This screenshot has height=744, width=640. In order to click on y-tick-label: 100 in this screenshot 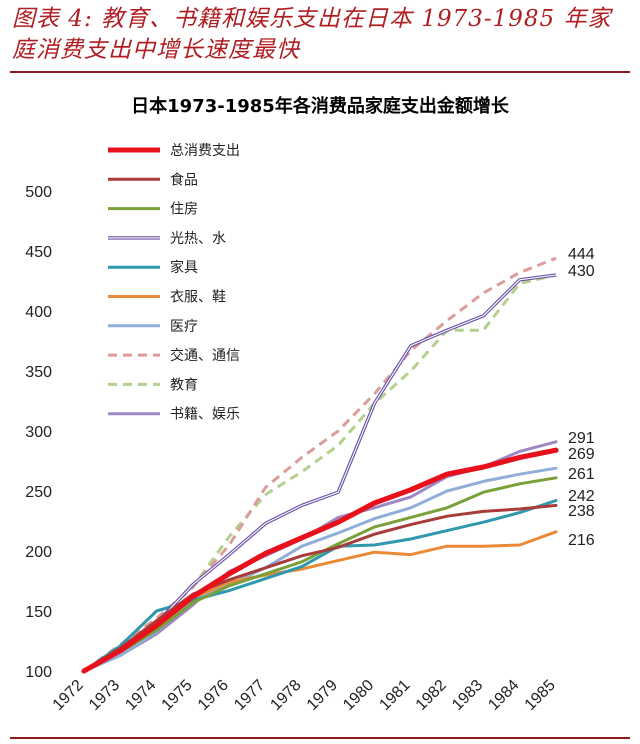, I will do `click(38, 672)`.